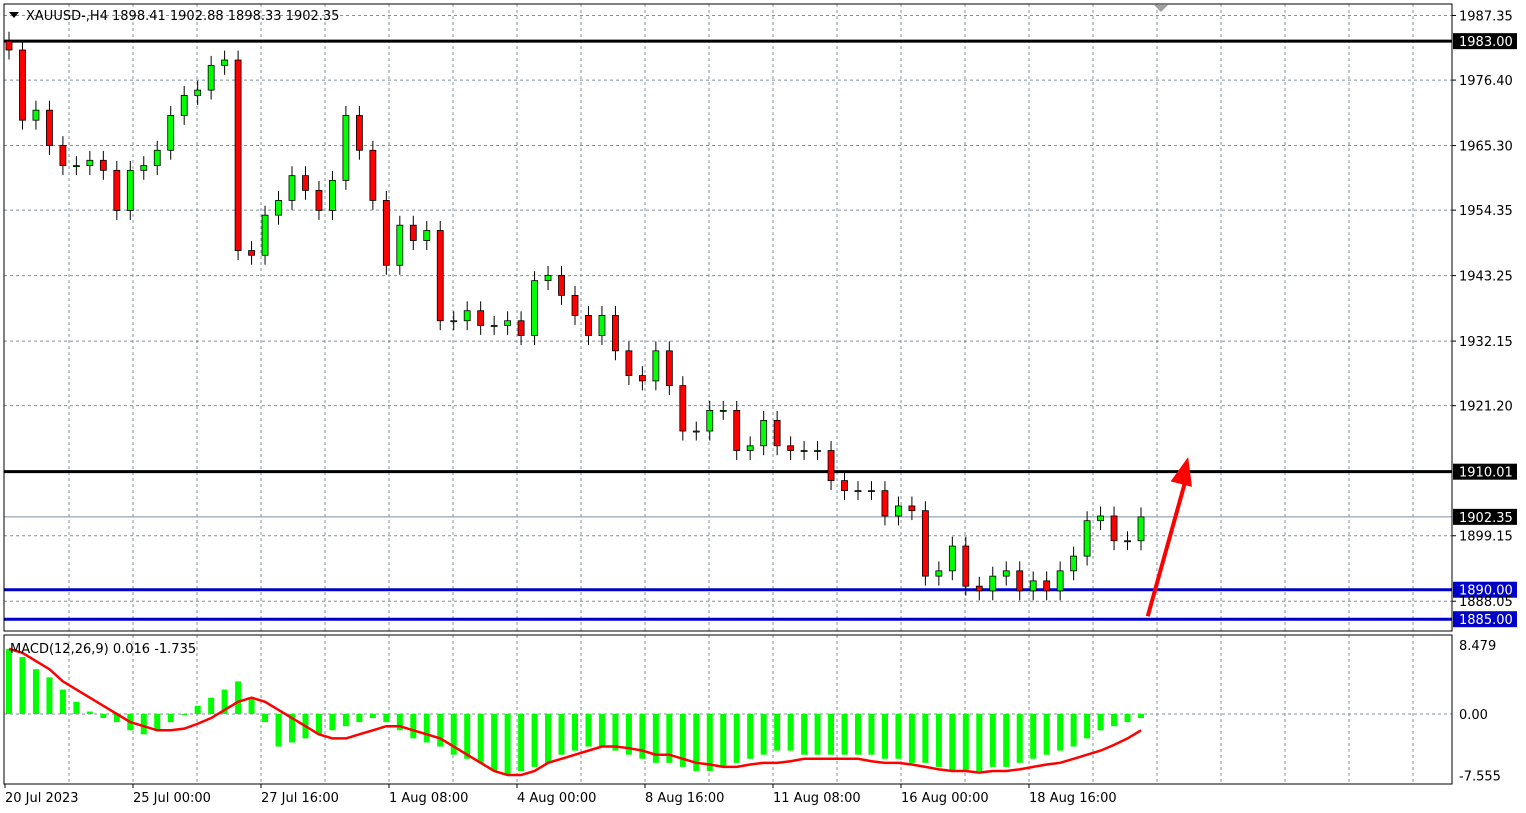 This screenshot has width=1526, height=813. I want to click on y-tick-label: 1954.35, so click(1486, 211).